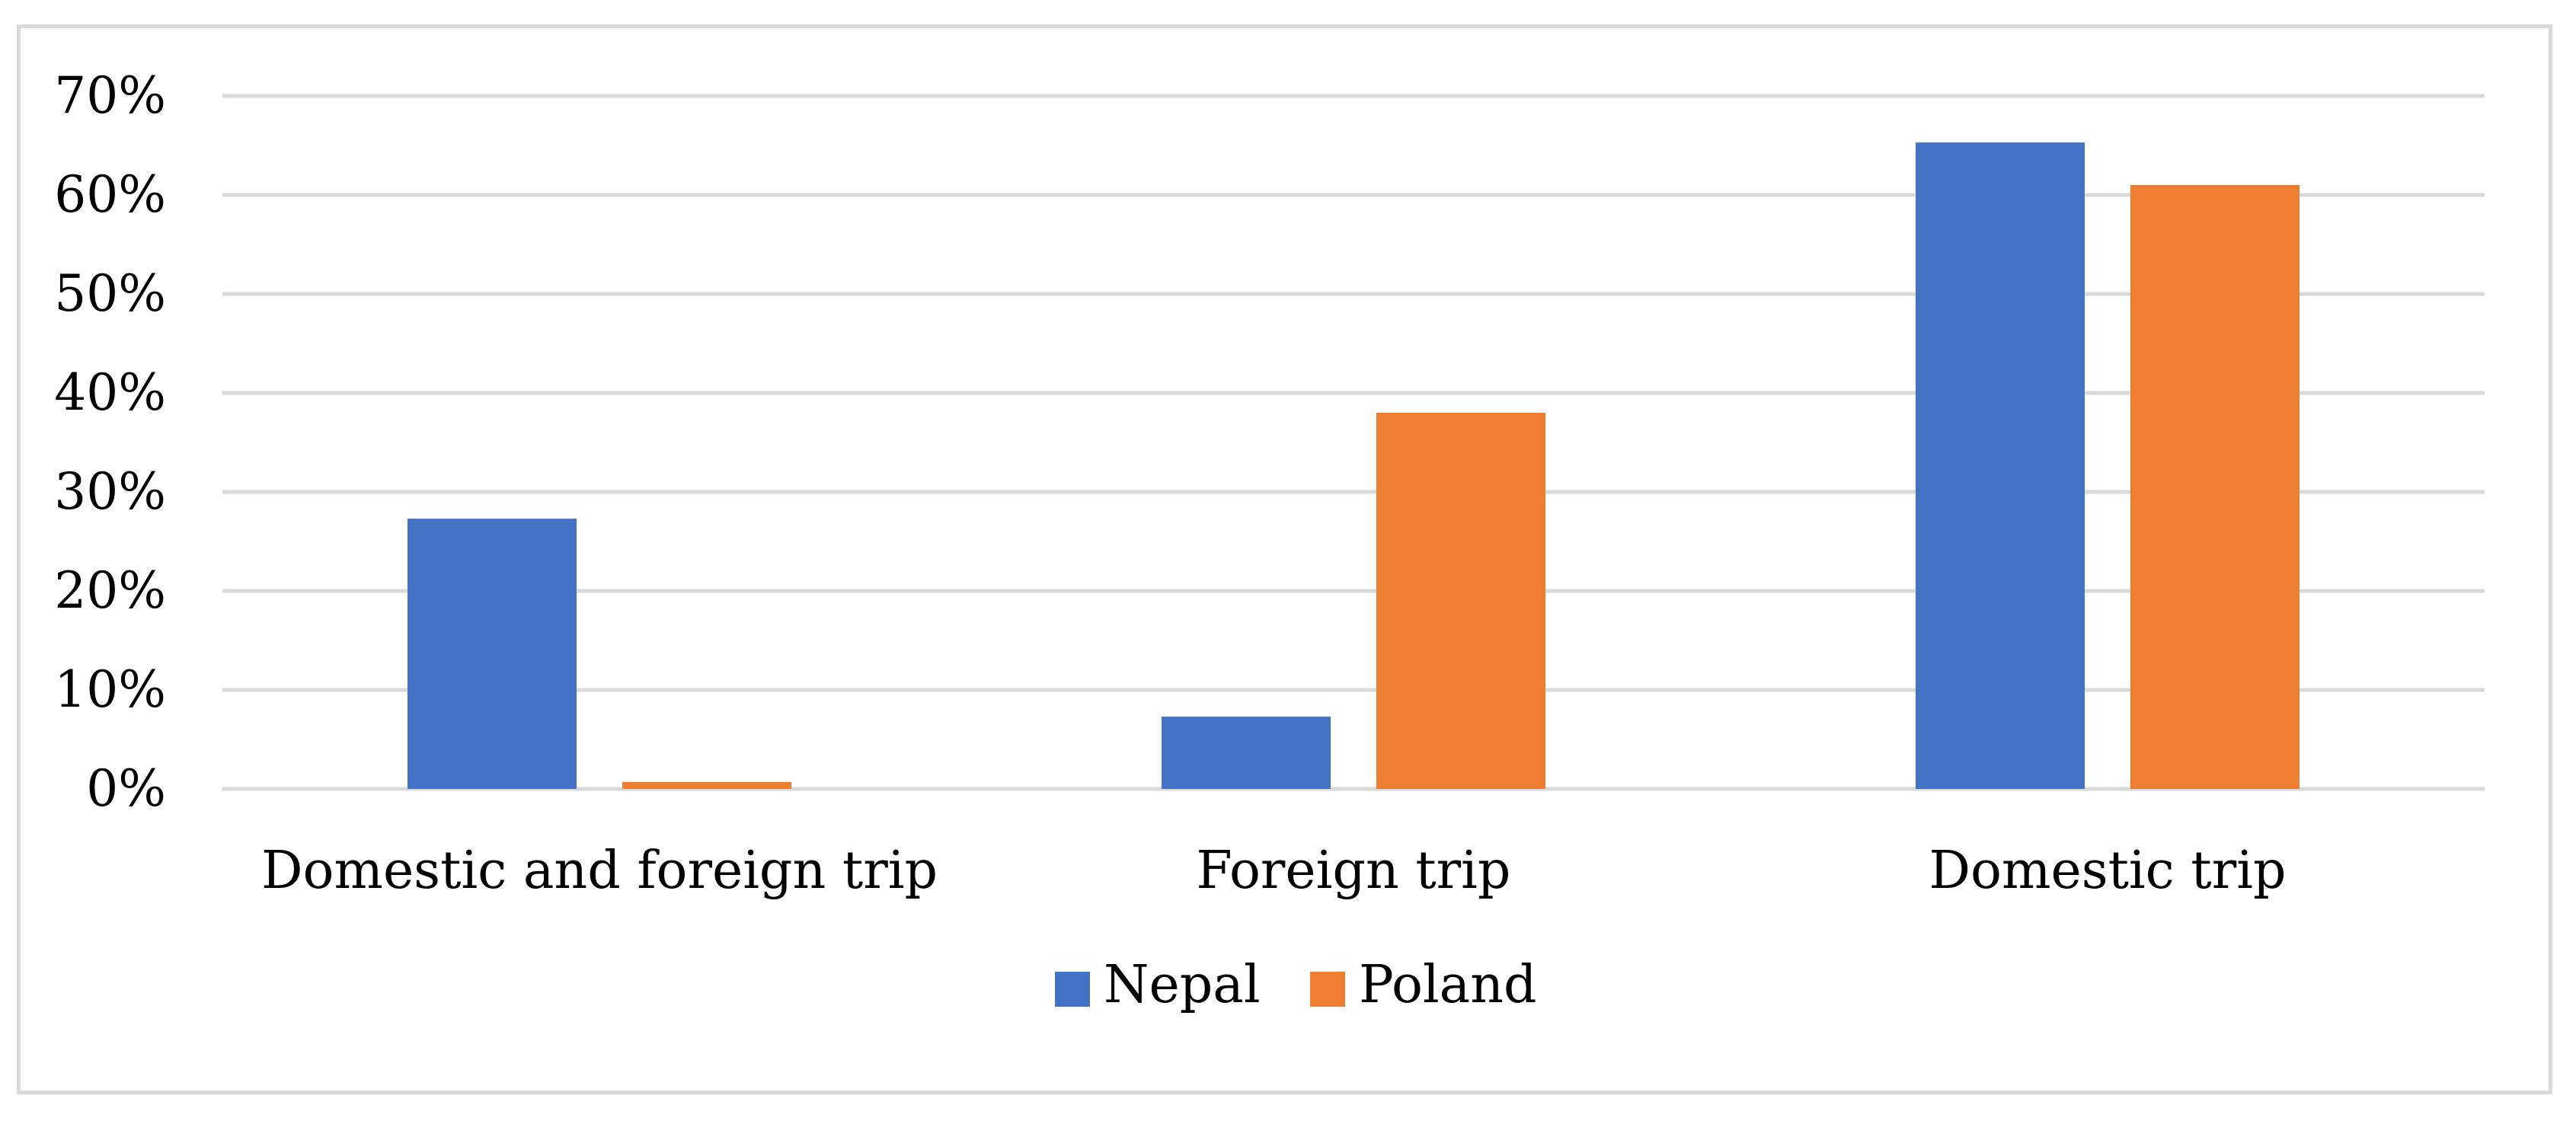 This screenshot has height=1124, width=2576. I want to click on bar-nepal-domestic-trip, so click(2000, 466).